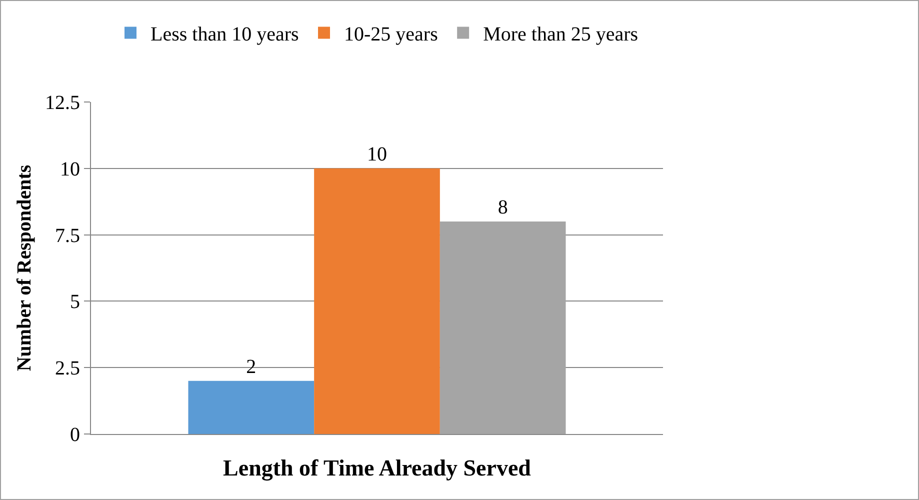  Describe the element at coordinates (25, 268) in the screenshot. I see `y-axis-title: Number of Respondents` at that location.